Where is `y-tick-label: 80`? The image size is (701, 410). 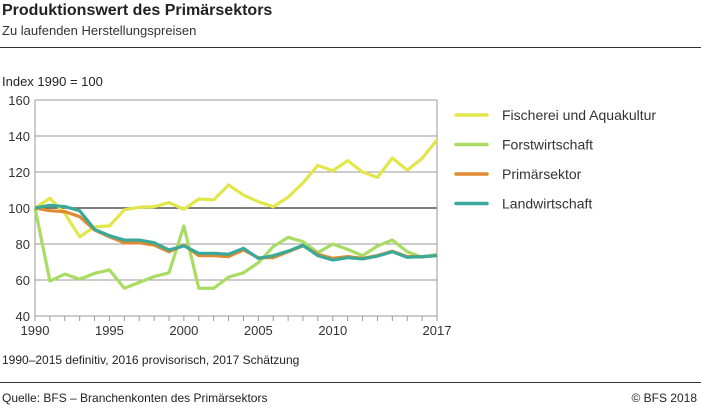
y-tick-label: 80 is located at coordinates (23, 244).